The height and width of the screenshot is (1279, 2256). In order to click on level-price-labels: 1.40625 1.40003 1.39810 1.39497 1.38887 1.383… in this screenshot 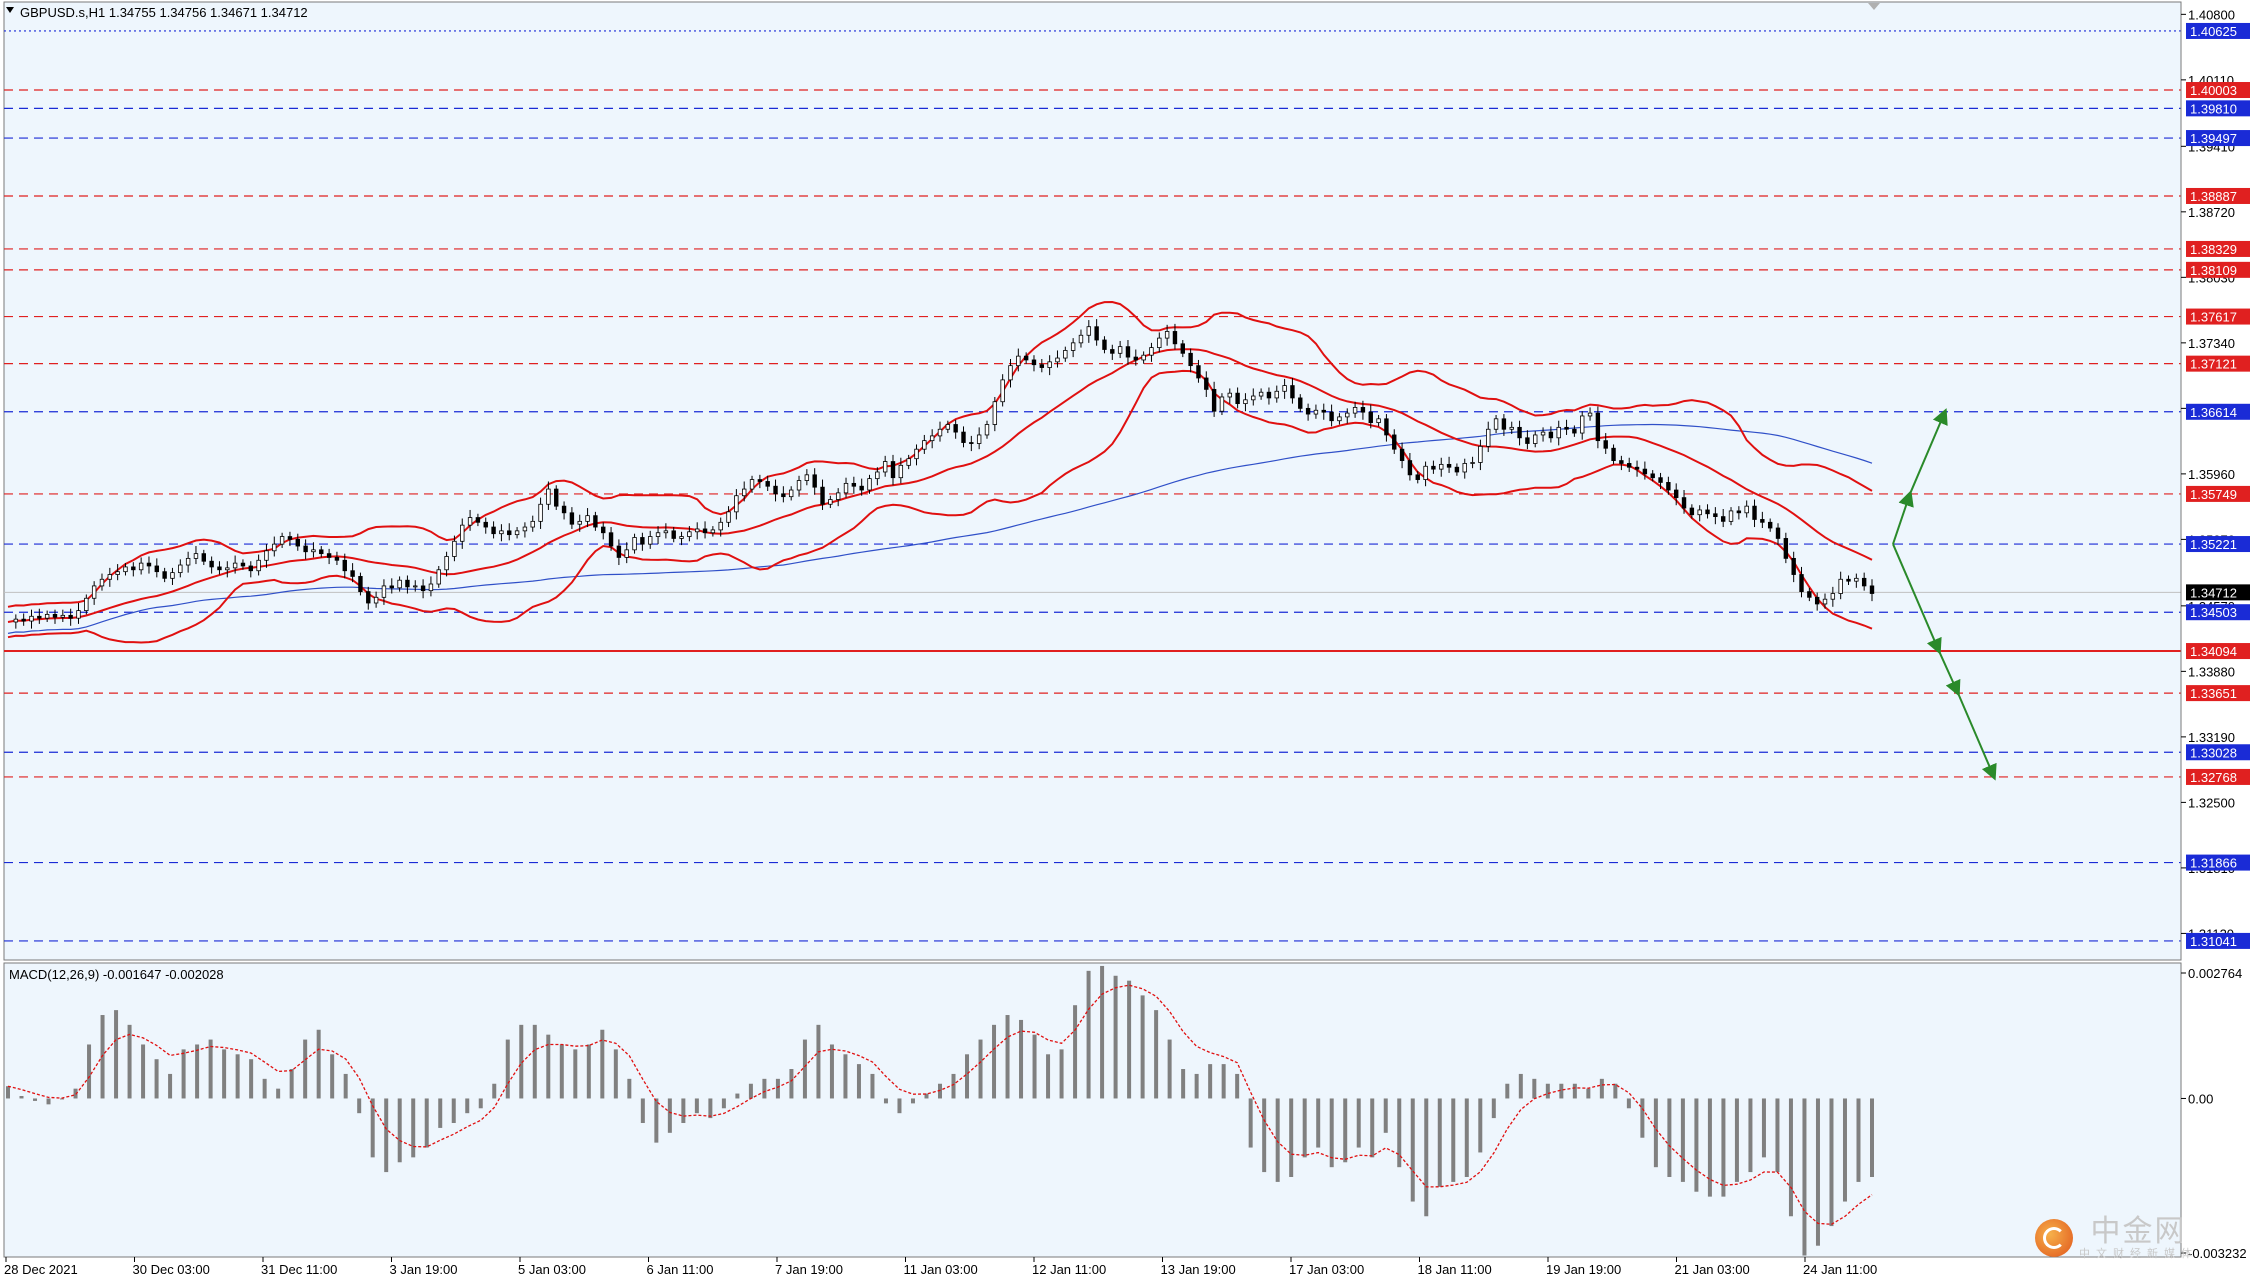, I will do `click(2218, 485)`.